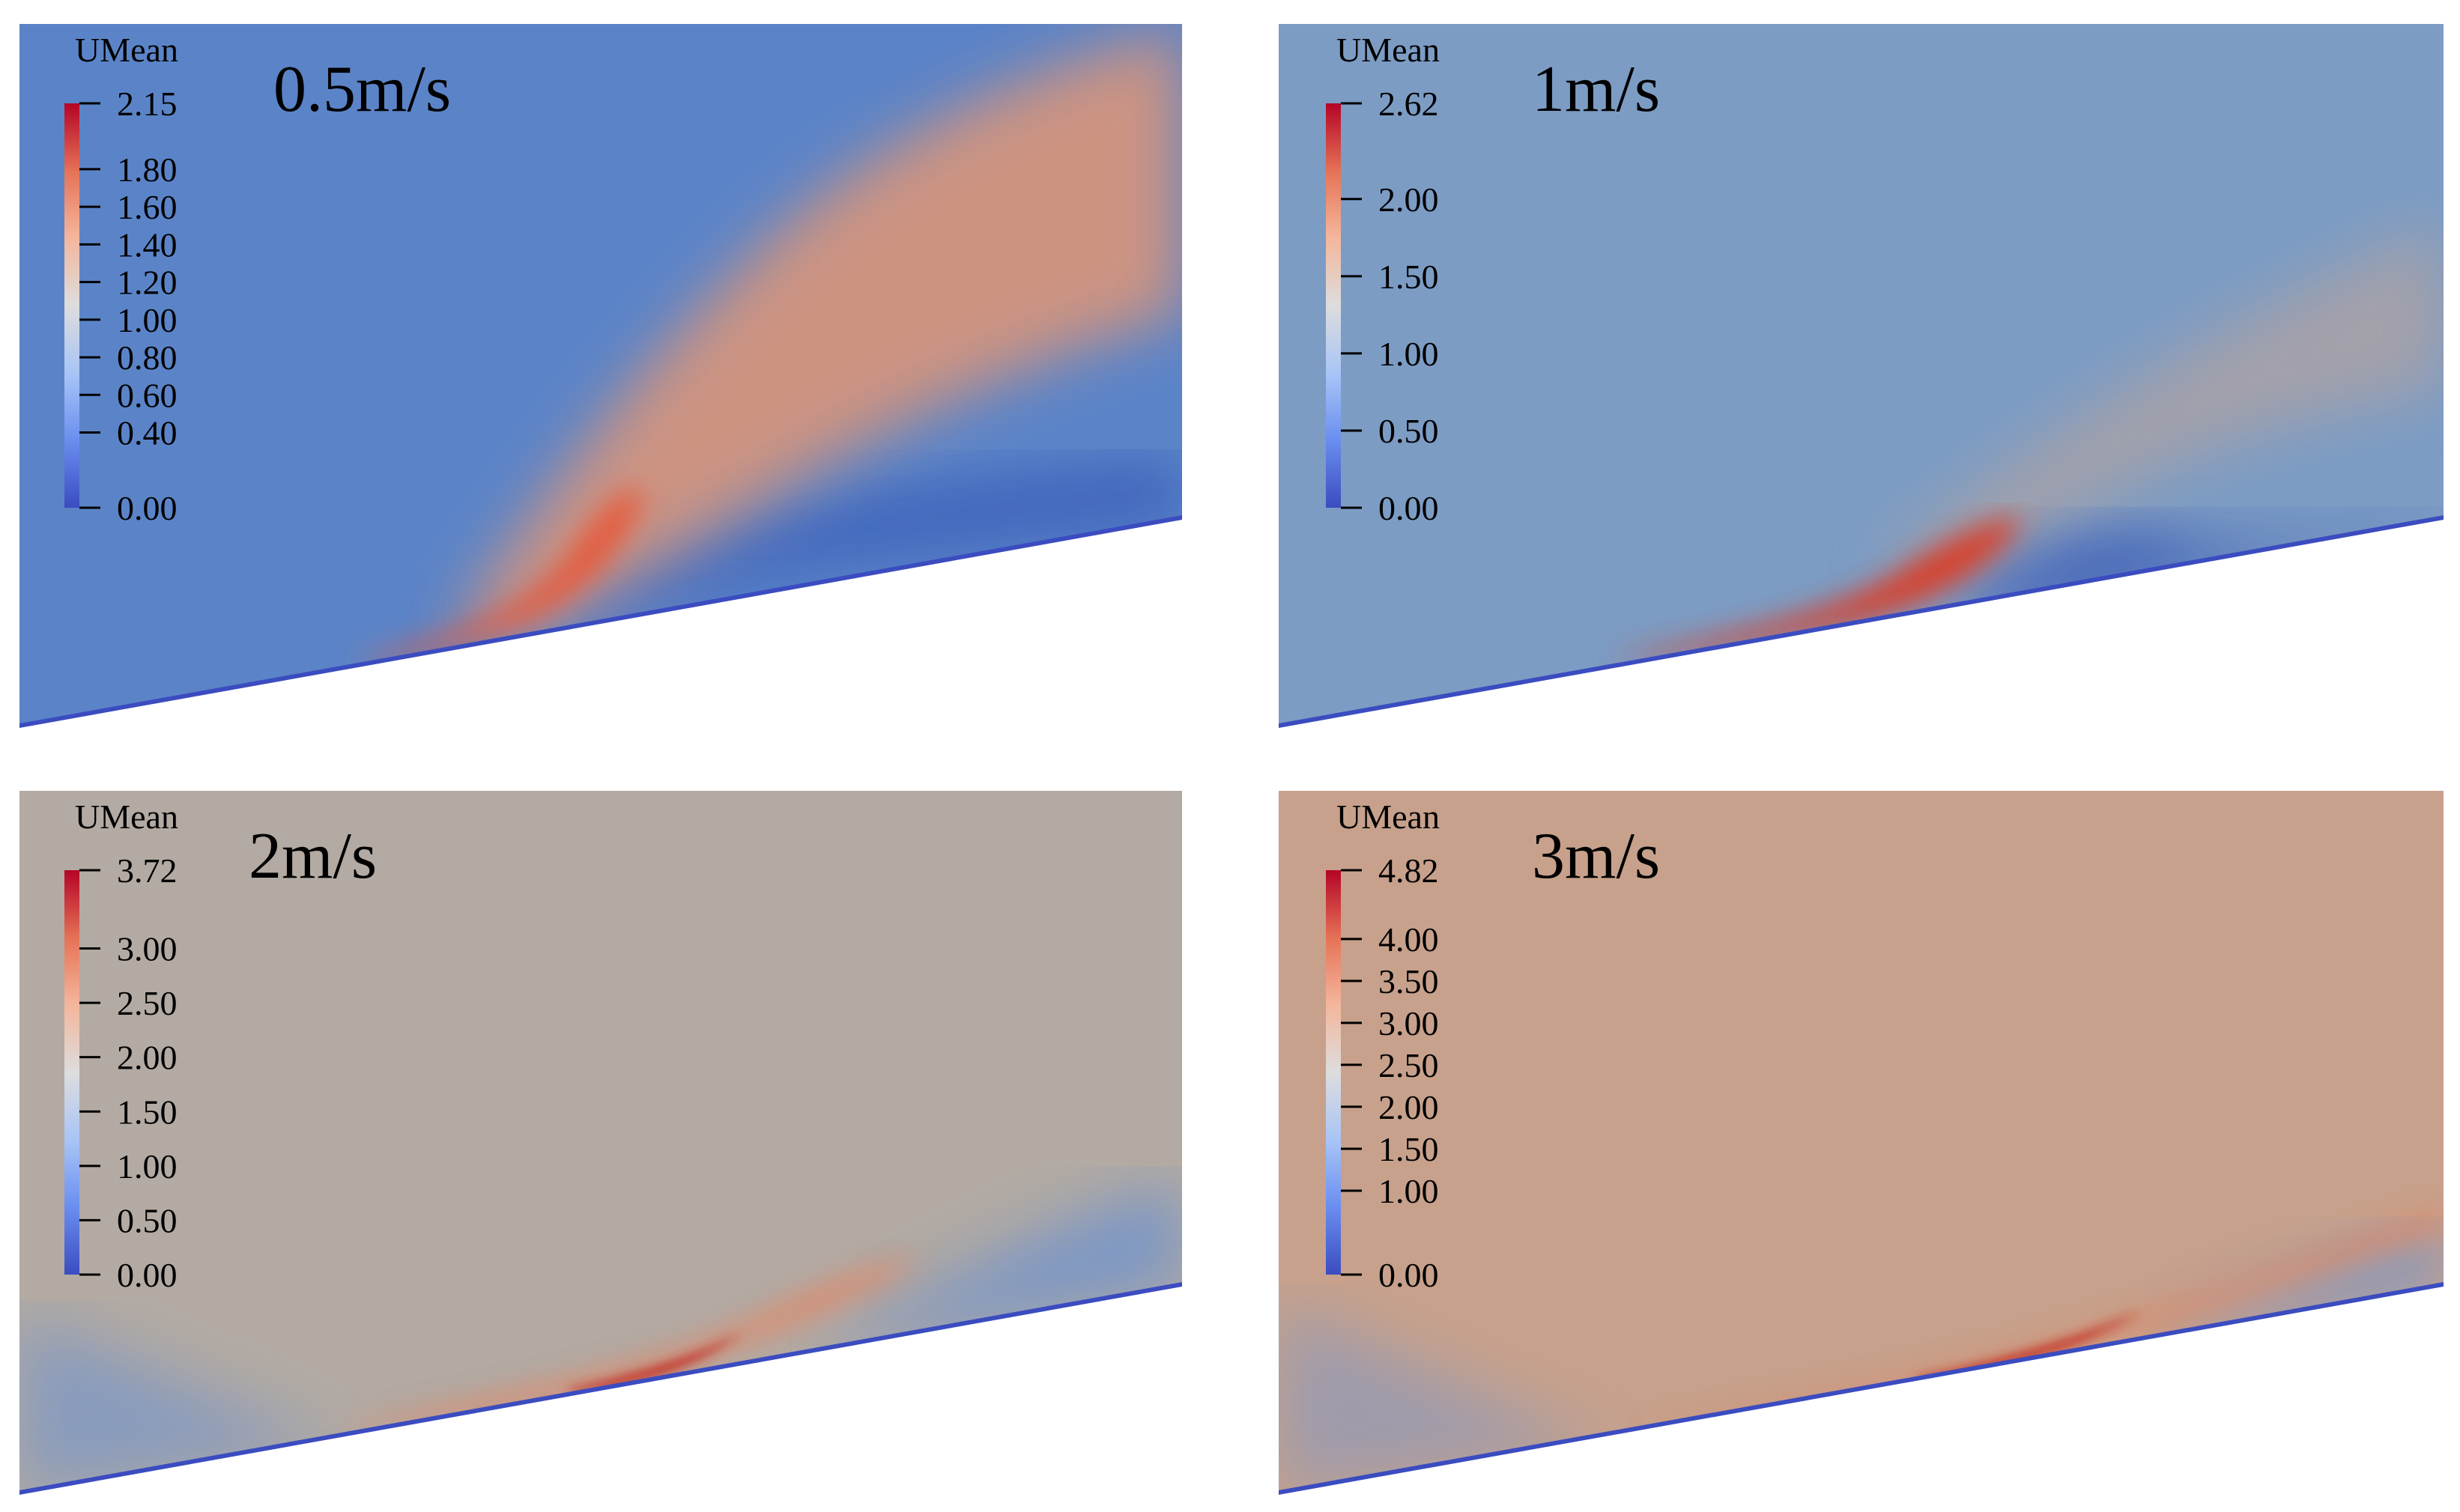  I want to click on panel-title: 0.5m/s, so click(362, 89).